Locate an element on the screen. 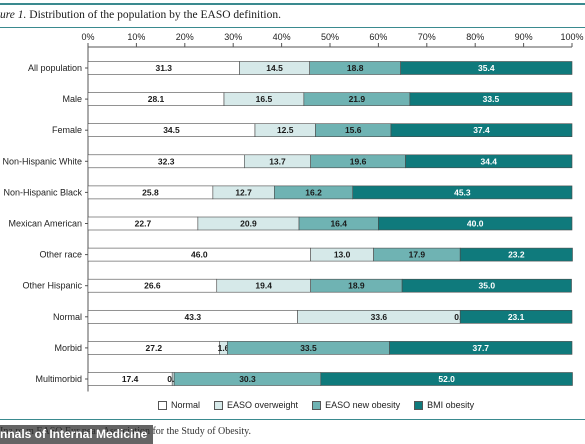 The width and height of the screenshot is (585, 444). data-label: 13.0 is located at coordinates (342, 255).